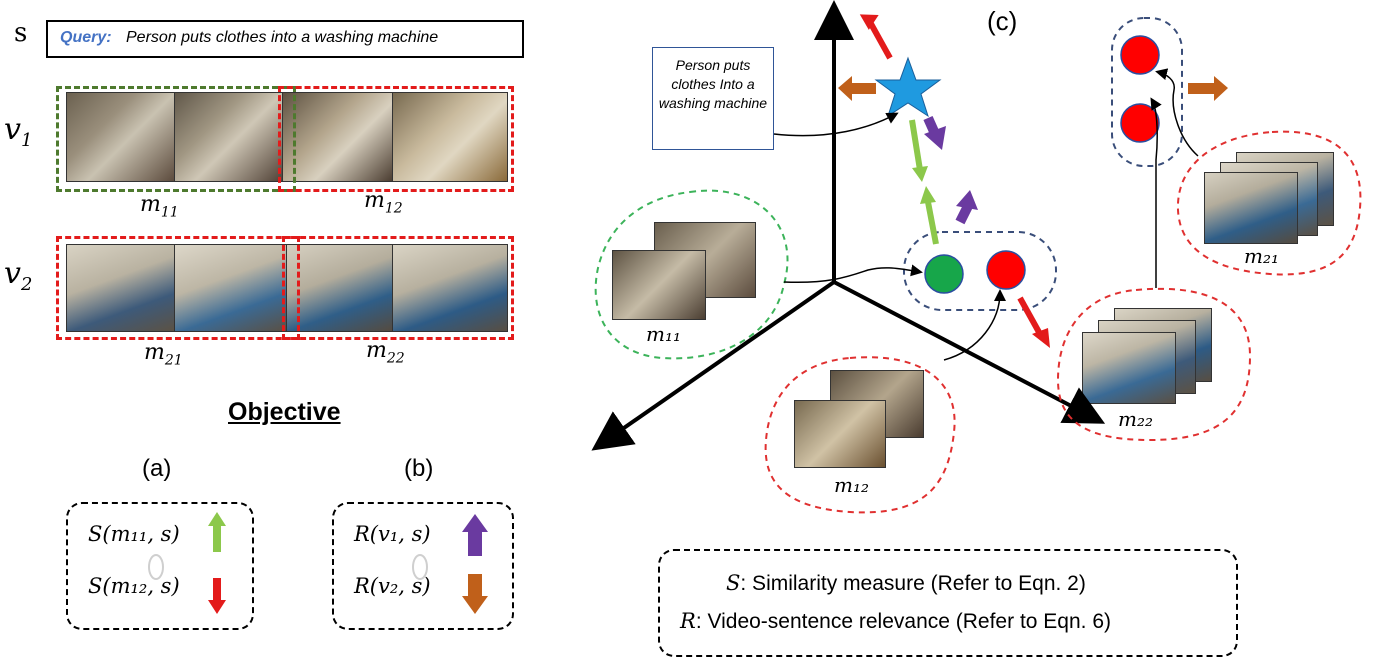 The image size is (1380, 663). Describe the element at coordinates (1135, 419) in the screenshot. I see `cluster-m22-label: m₂₂` at that location.